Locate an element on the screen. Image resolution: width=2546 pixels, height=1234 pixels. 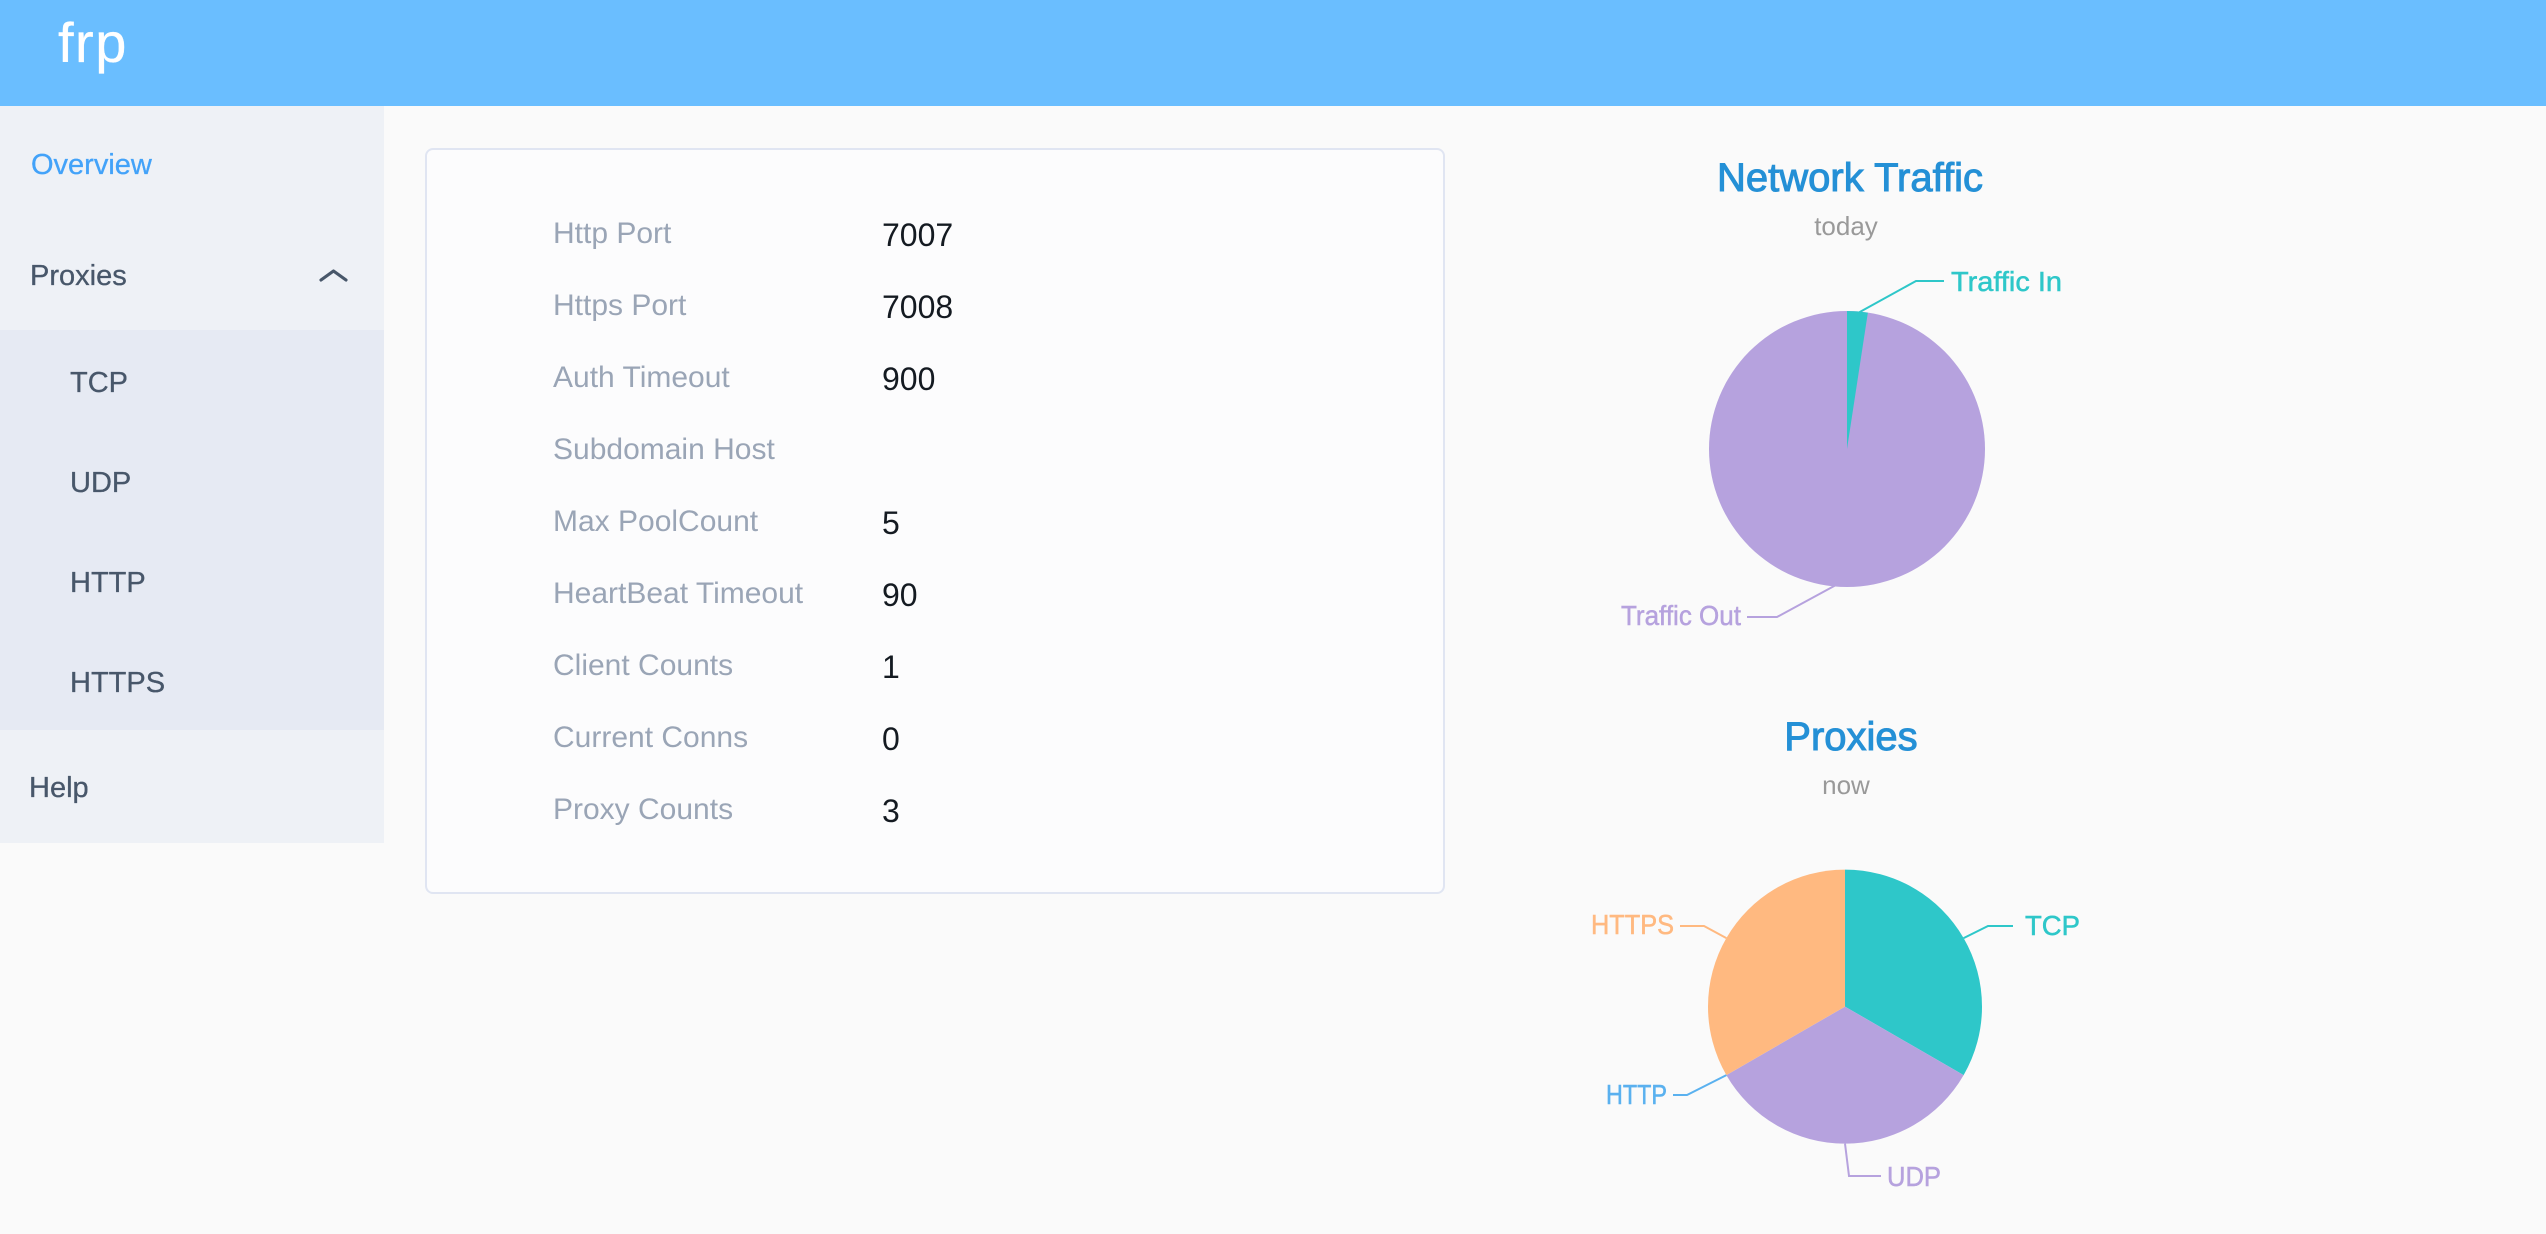
svg-text: Proxies is located at coordinates (1850, 737).